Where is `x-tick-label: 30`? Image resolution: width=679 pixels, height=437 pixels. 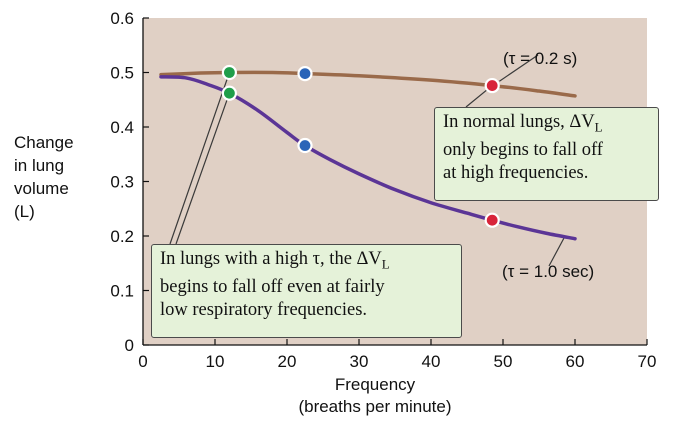 x-tick-label: 30 is located at coordinates (359, 361).